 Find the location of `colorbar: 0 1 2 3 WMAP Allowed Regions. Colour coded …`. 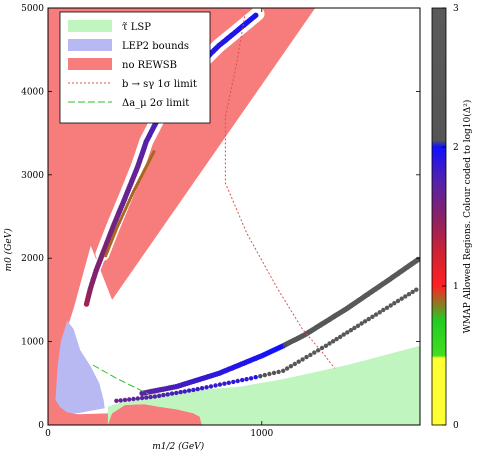

colorbar: 0 1 2 3 WMAP Allowed Regions. Colour coded … is located at coordinates (452, 217).